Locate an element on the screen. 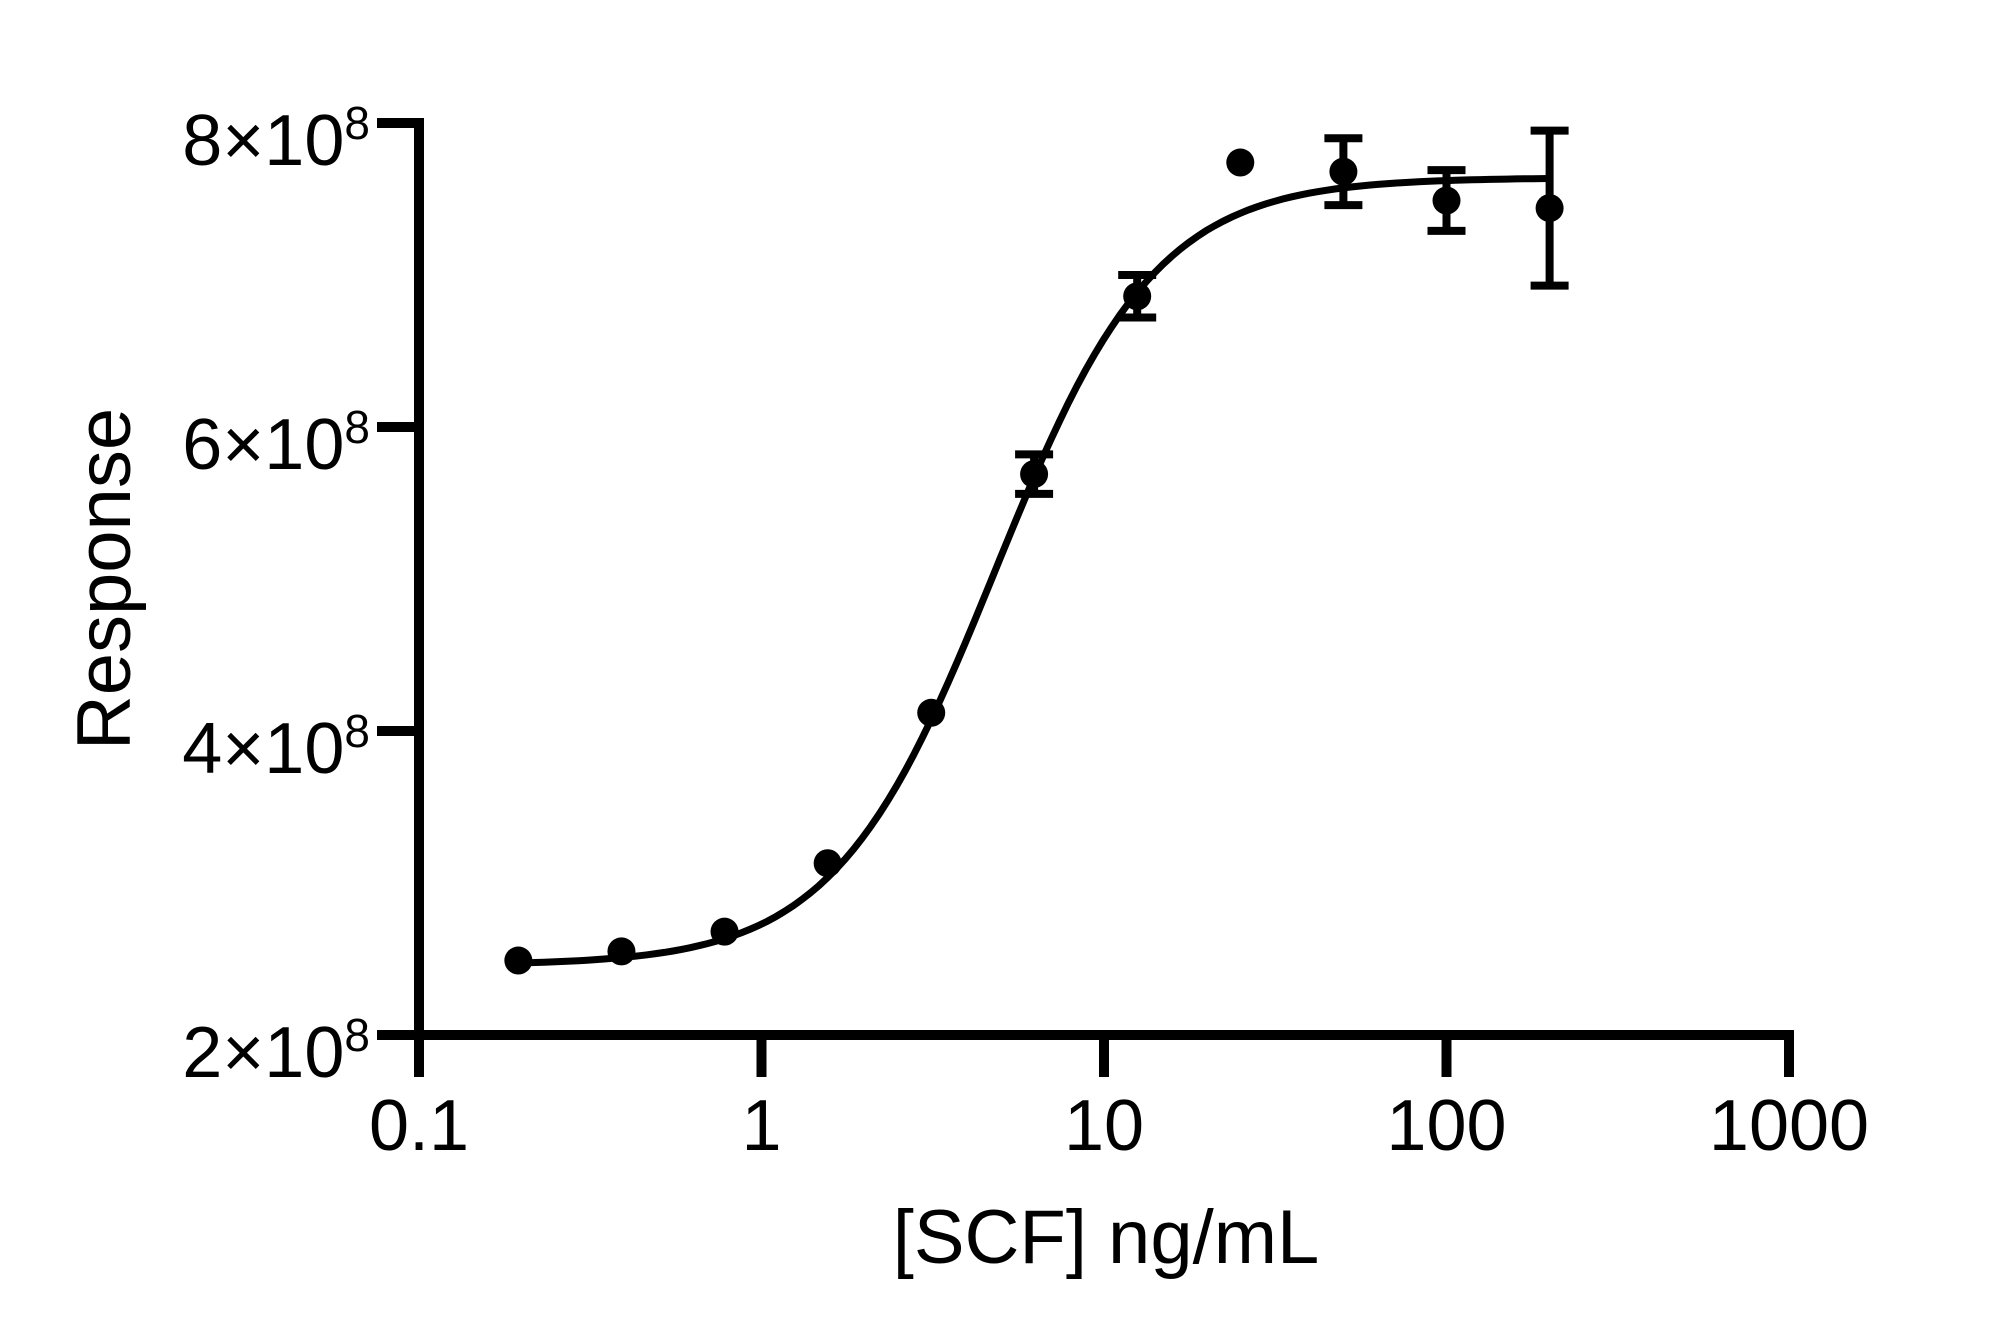 The height and width of the screenshot is (1341, 2000). x-axis-title: [SCF] ng/mL is located at coordinates (1106, 1237).